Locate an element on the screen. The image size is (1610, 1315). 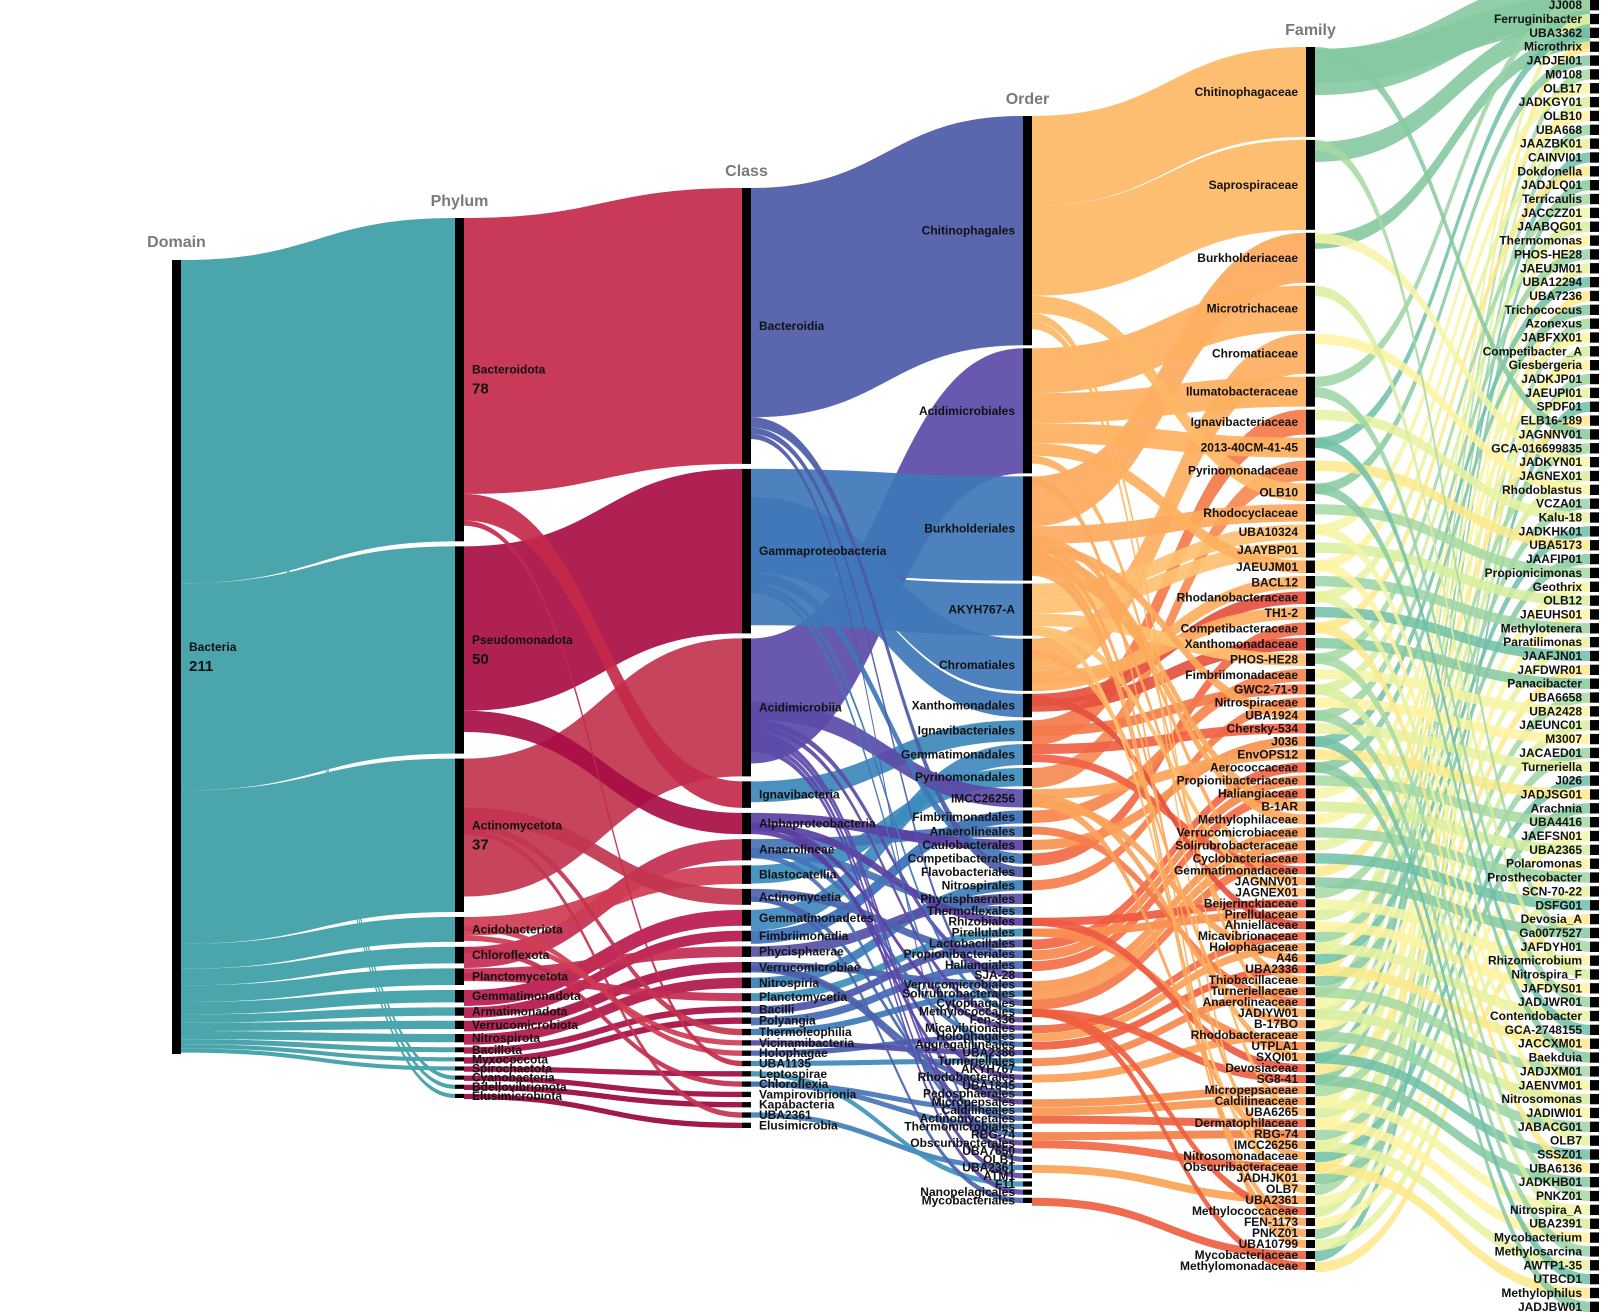
node-label-family: Rhodanobacteraceae is located at coordinates (1238, 598).